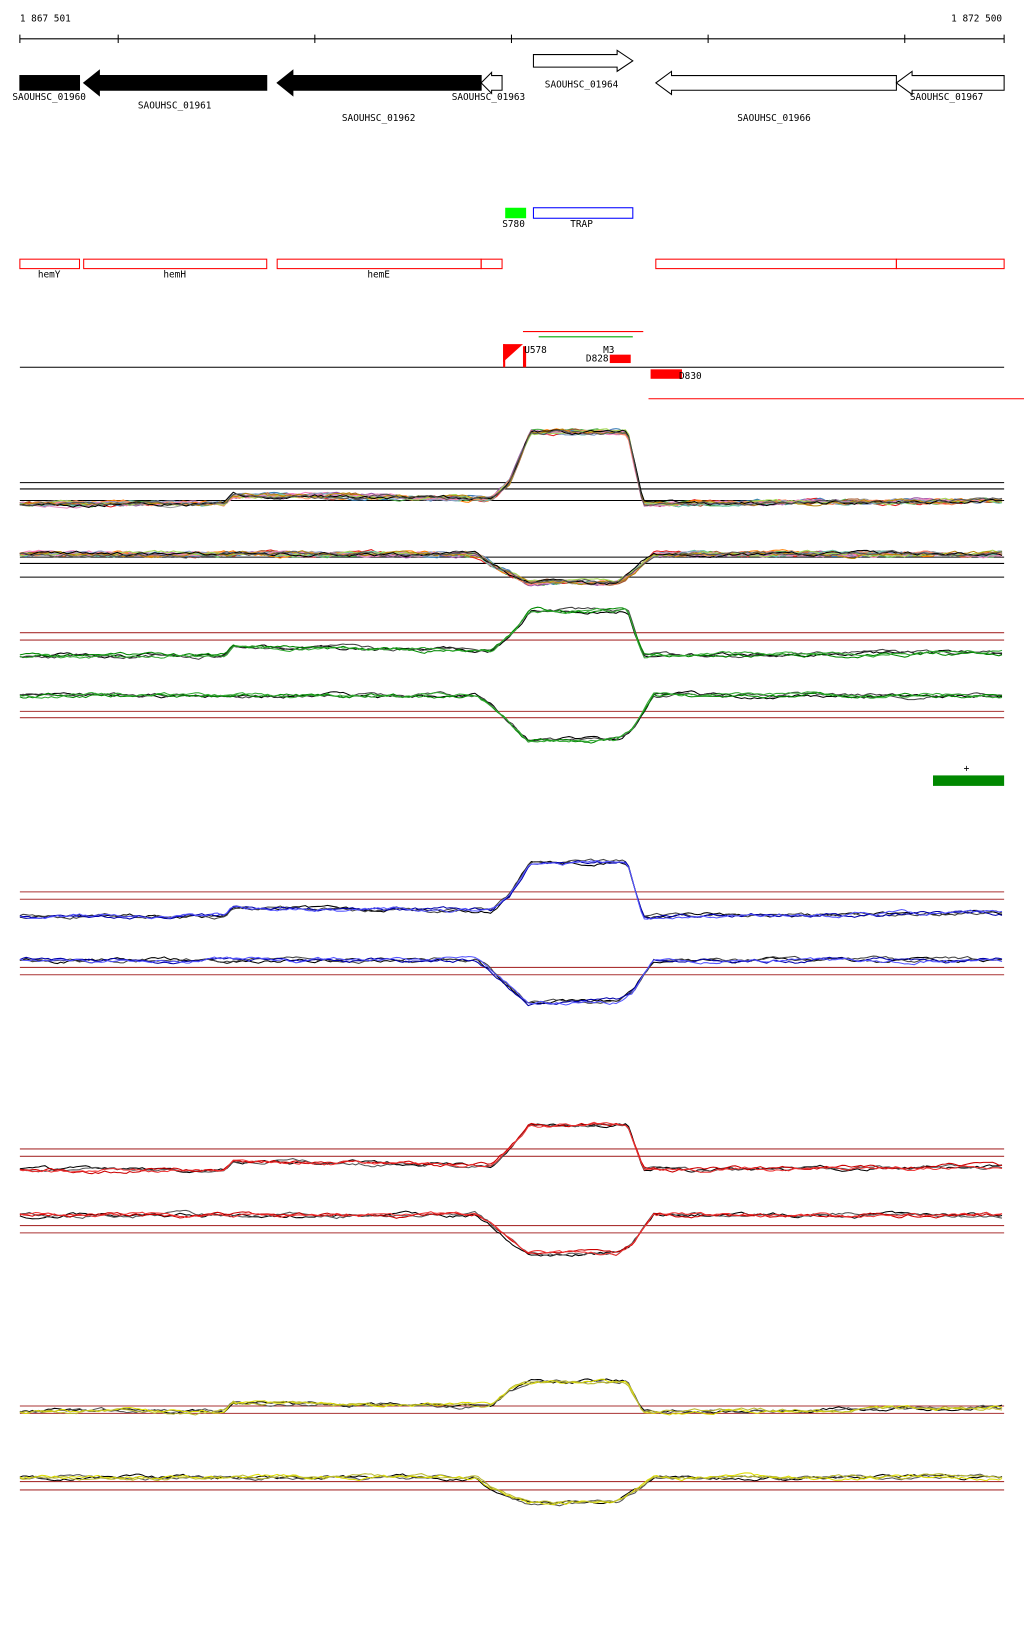 This screenshot has height=1640, width=1024. I want to click on ruler-end: 1 872 500, so click(976, 18).